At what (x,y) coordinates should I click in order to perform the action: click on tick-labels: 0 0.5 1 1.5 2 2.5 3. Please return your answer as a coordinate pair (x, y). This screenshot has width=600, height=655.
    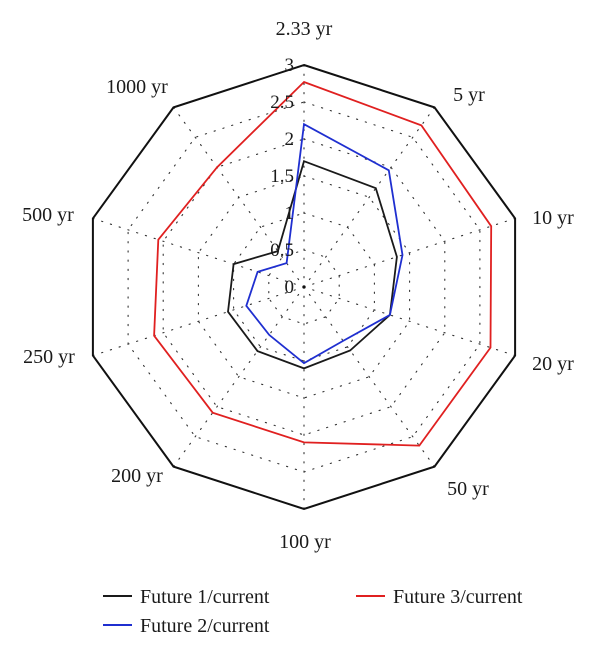
    Looking at the image, I should click on (282, 176).